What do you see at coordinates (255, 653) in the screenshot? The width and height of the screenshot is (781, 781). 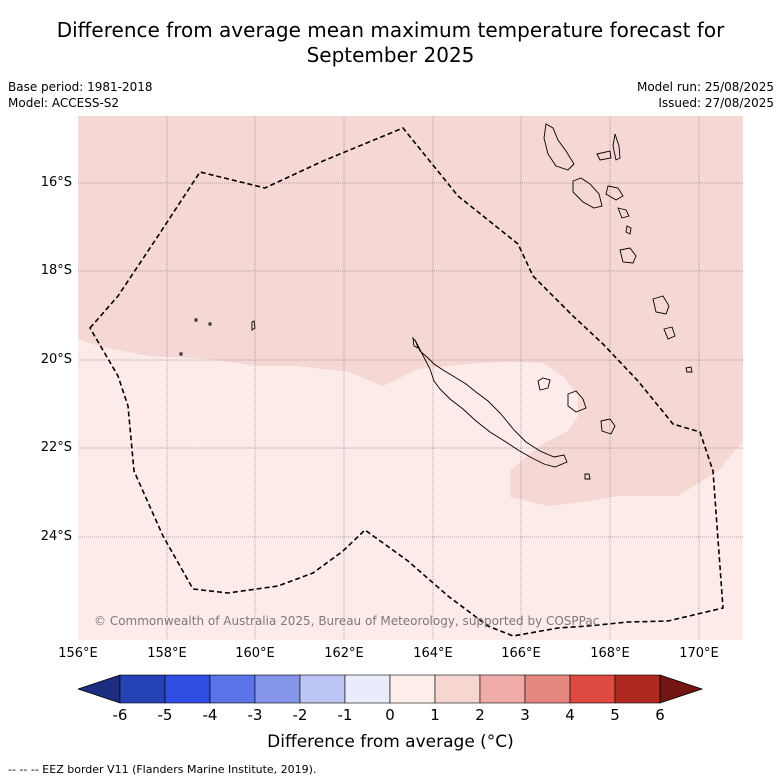 I see `lon-label: 160°E` at bounding box center [255, 653].